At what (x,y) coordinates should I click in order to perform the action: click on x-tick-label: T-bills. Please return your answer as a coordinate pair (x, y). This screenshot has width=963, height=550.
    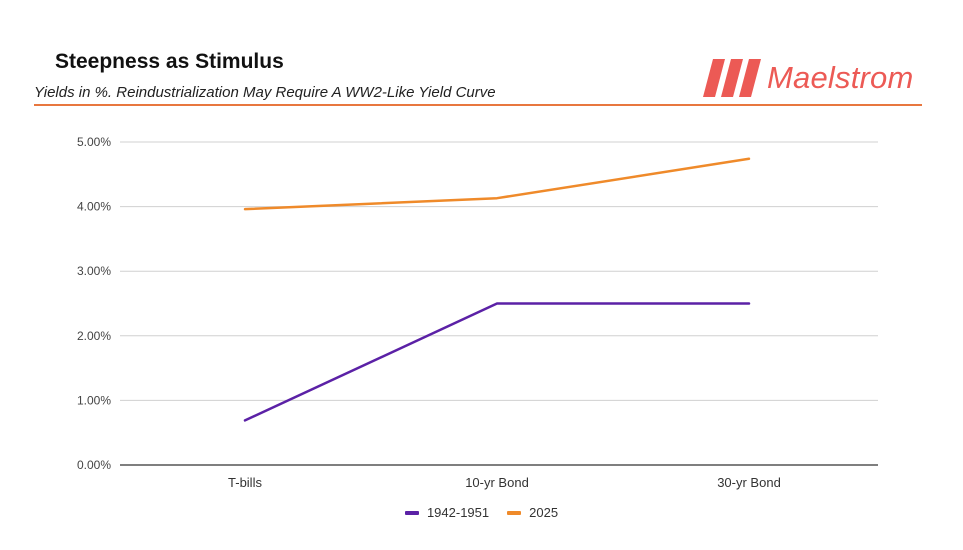
    Looking at the image, I should click on (245, 482).